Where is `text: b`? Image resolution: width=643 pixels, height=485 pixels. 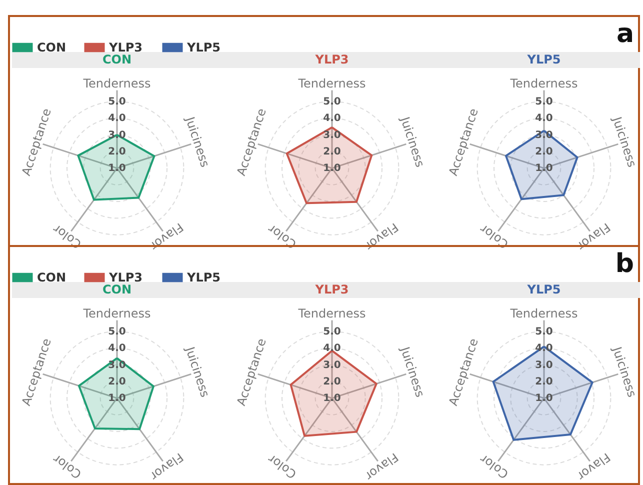 text: b is located at coordinates (624, 264).